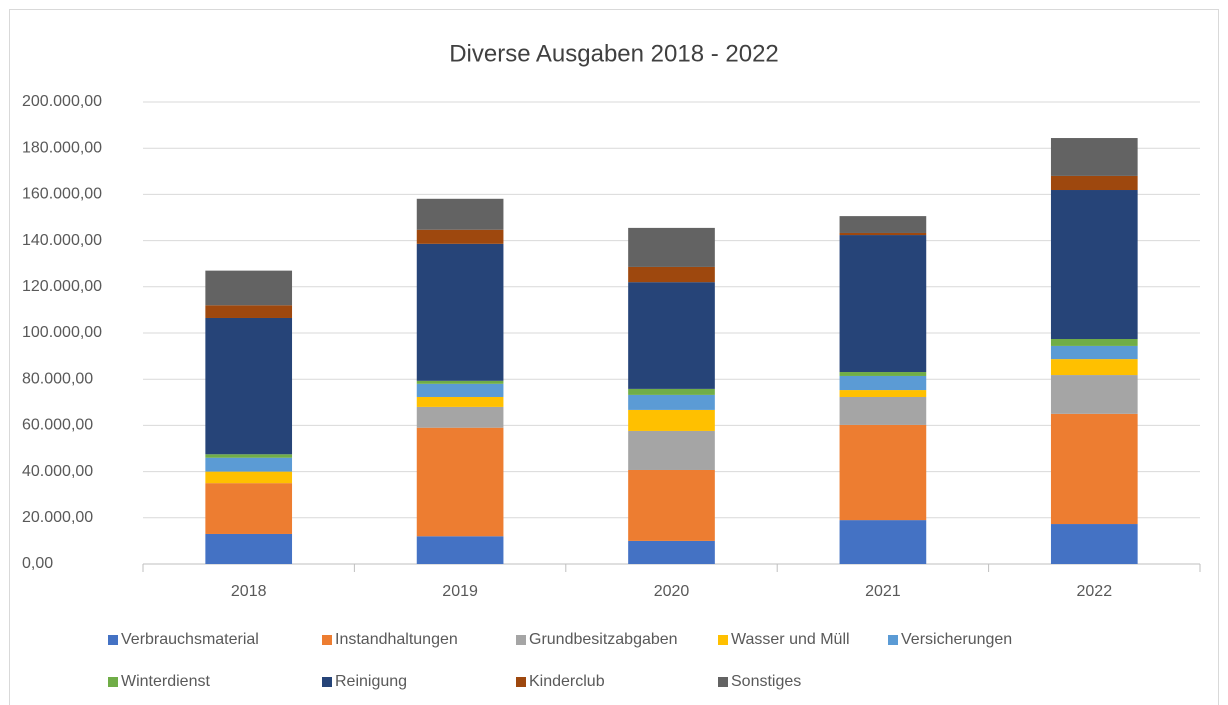  I want to click on y-tick-label: 20.000,00, so click(57, 517).